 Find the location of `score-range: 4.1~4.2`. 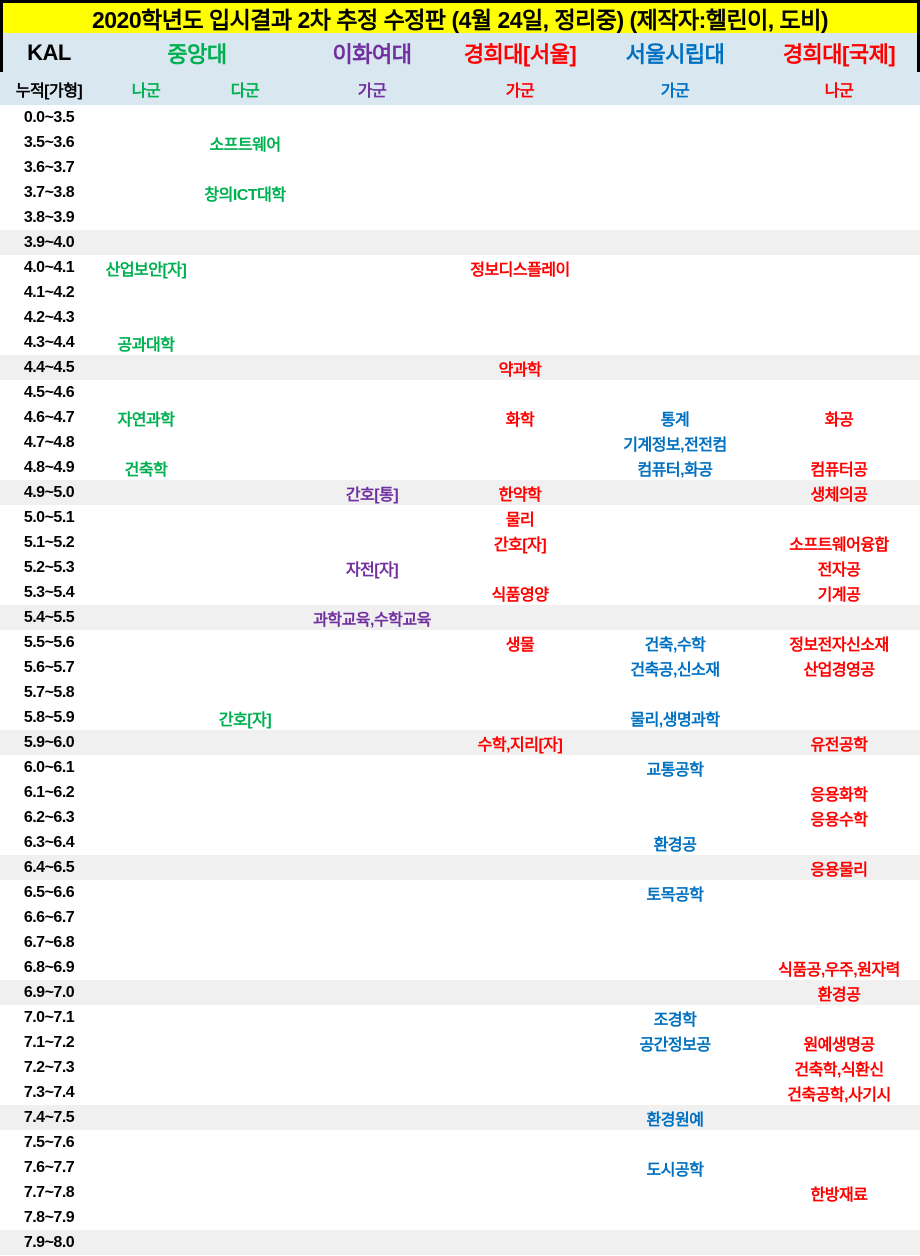

score-range: 4.1~4.2 is located at coordinates (49, 292).